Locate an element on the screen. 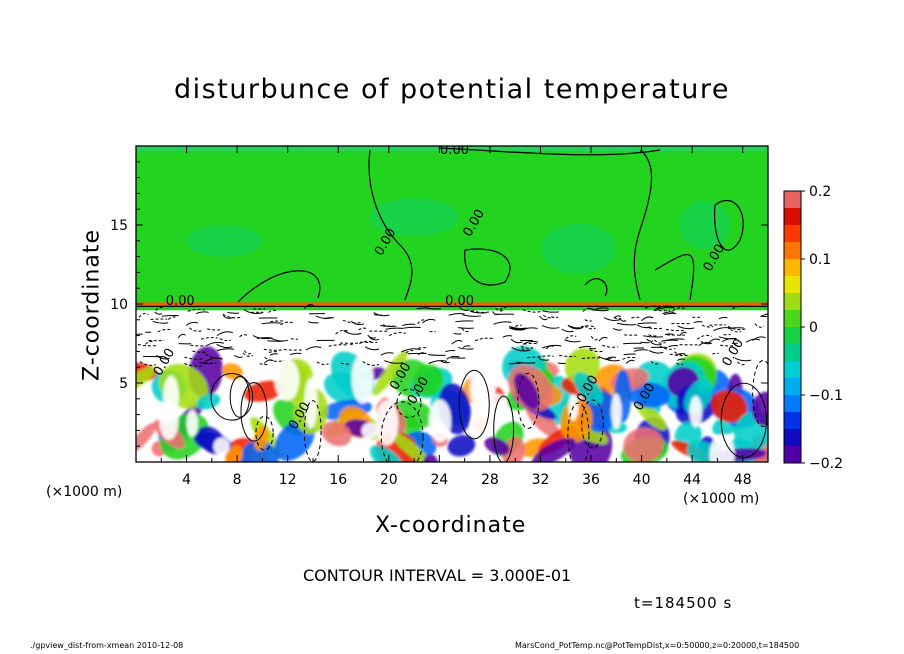 The width and height of the screenshot is (904, 654). y-tick-label-15: 15 is located at coordinates (119, 226).